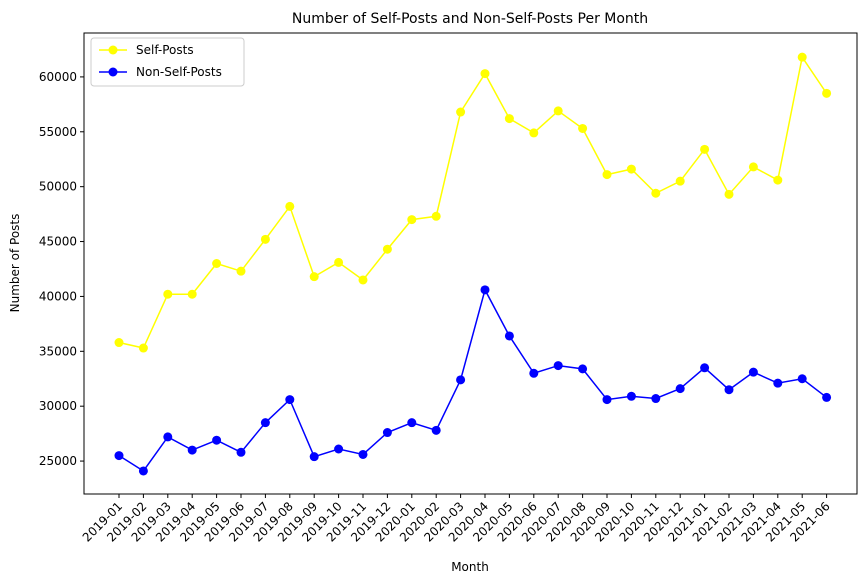  I want to click on legend-box, so click(167, 62).